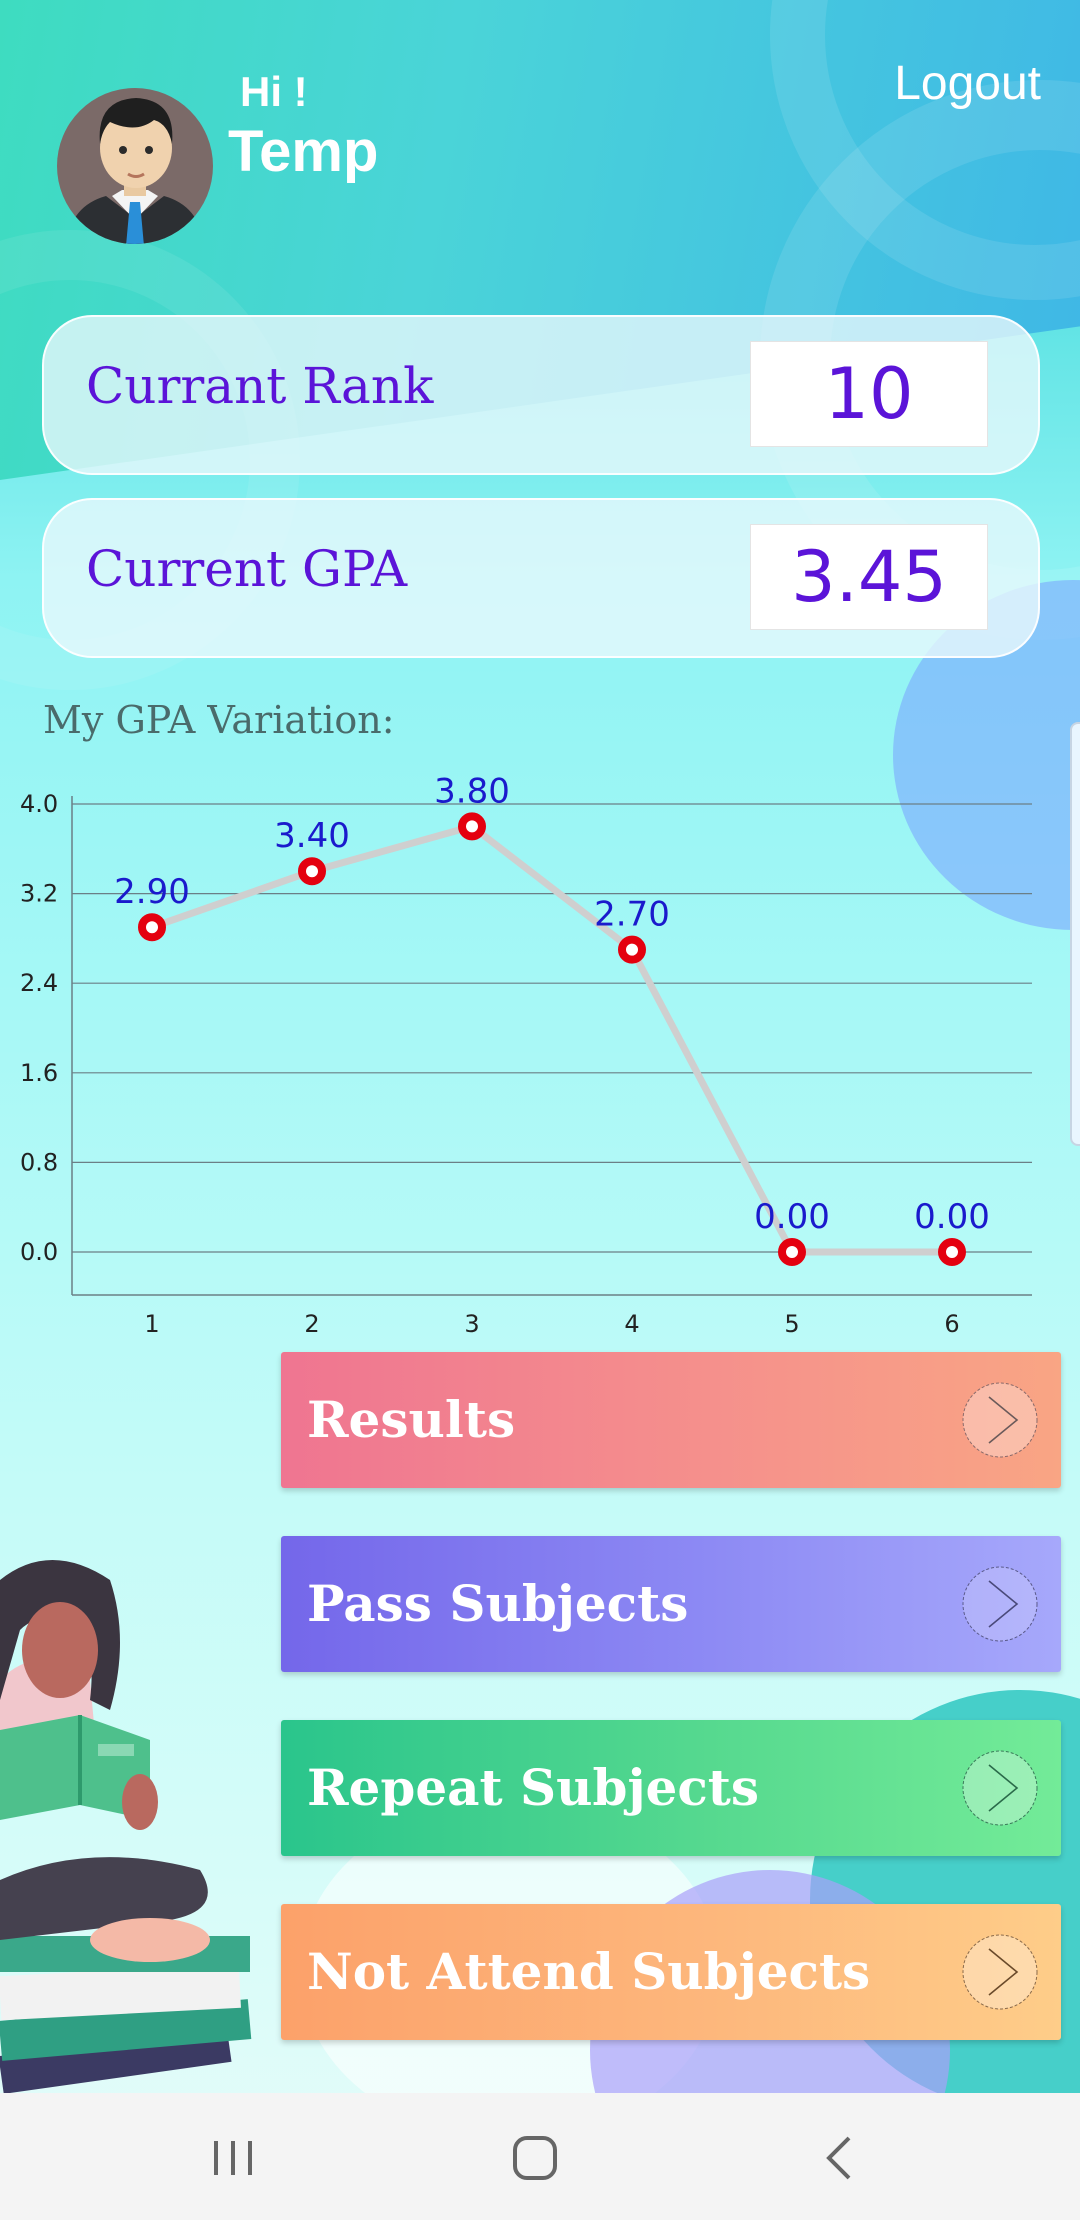  What do you see at coordinates (39, 804) in the screenshot?
I see `y-tick-label: 4.0` at bounding box center [39, 804].